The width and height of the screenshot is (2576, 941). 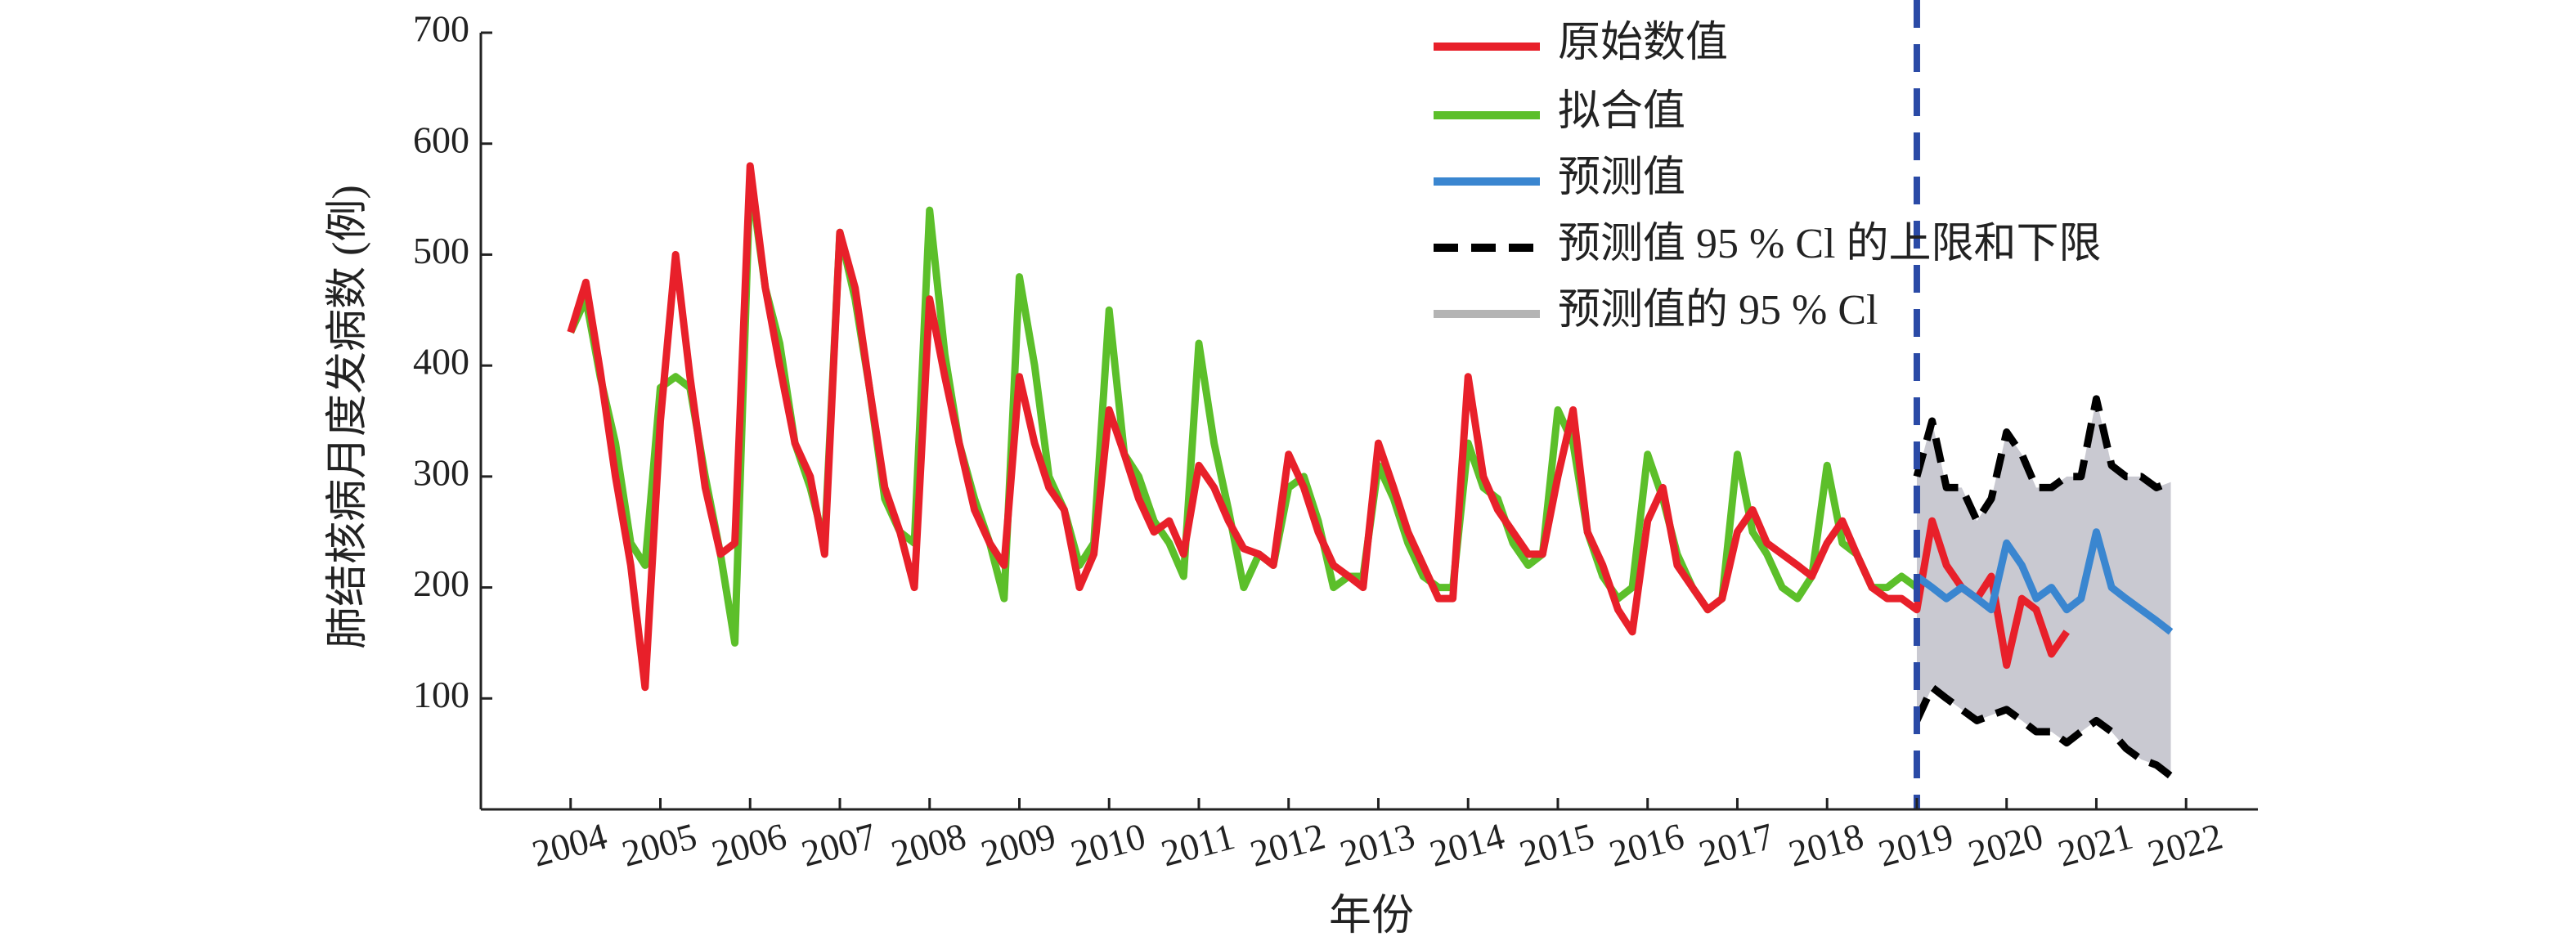 I want to click on series-line, so click(x=2044, y=581).